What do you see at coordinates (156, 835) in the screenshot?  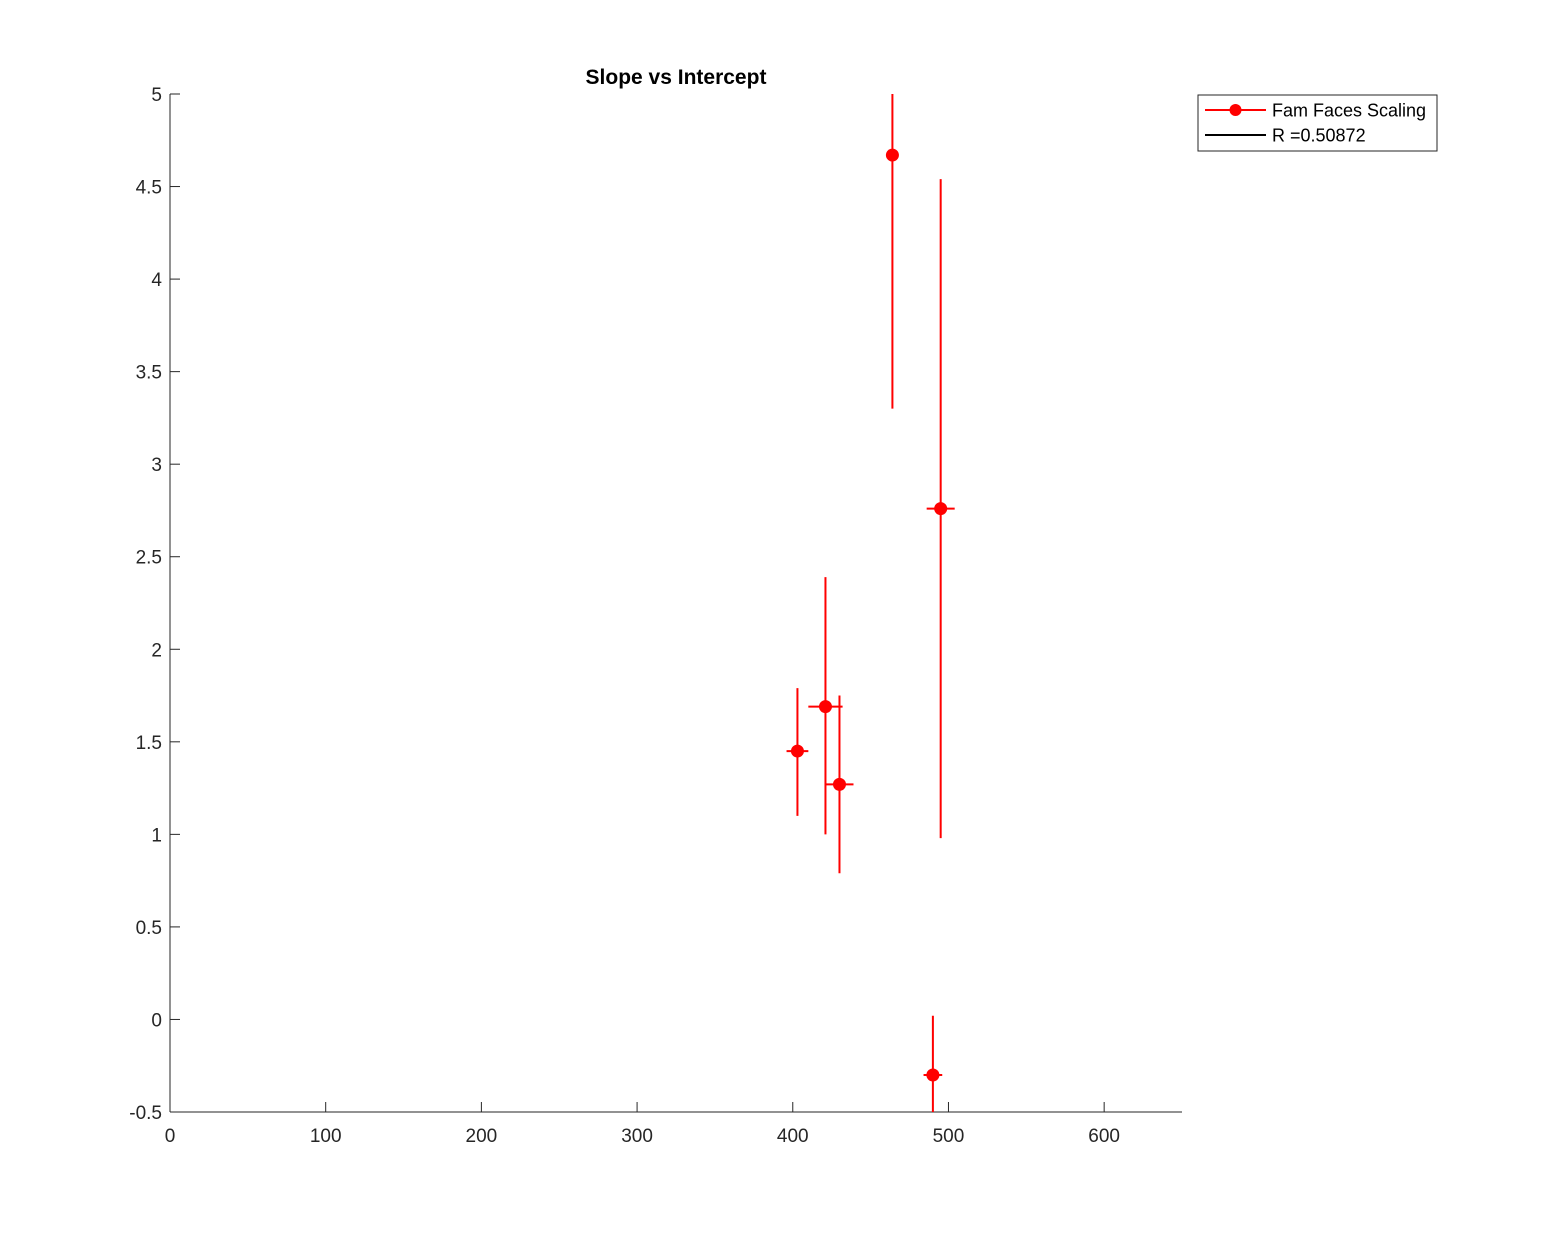 I see `y-tick-label: 1` at bounding box center [156, 835].